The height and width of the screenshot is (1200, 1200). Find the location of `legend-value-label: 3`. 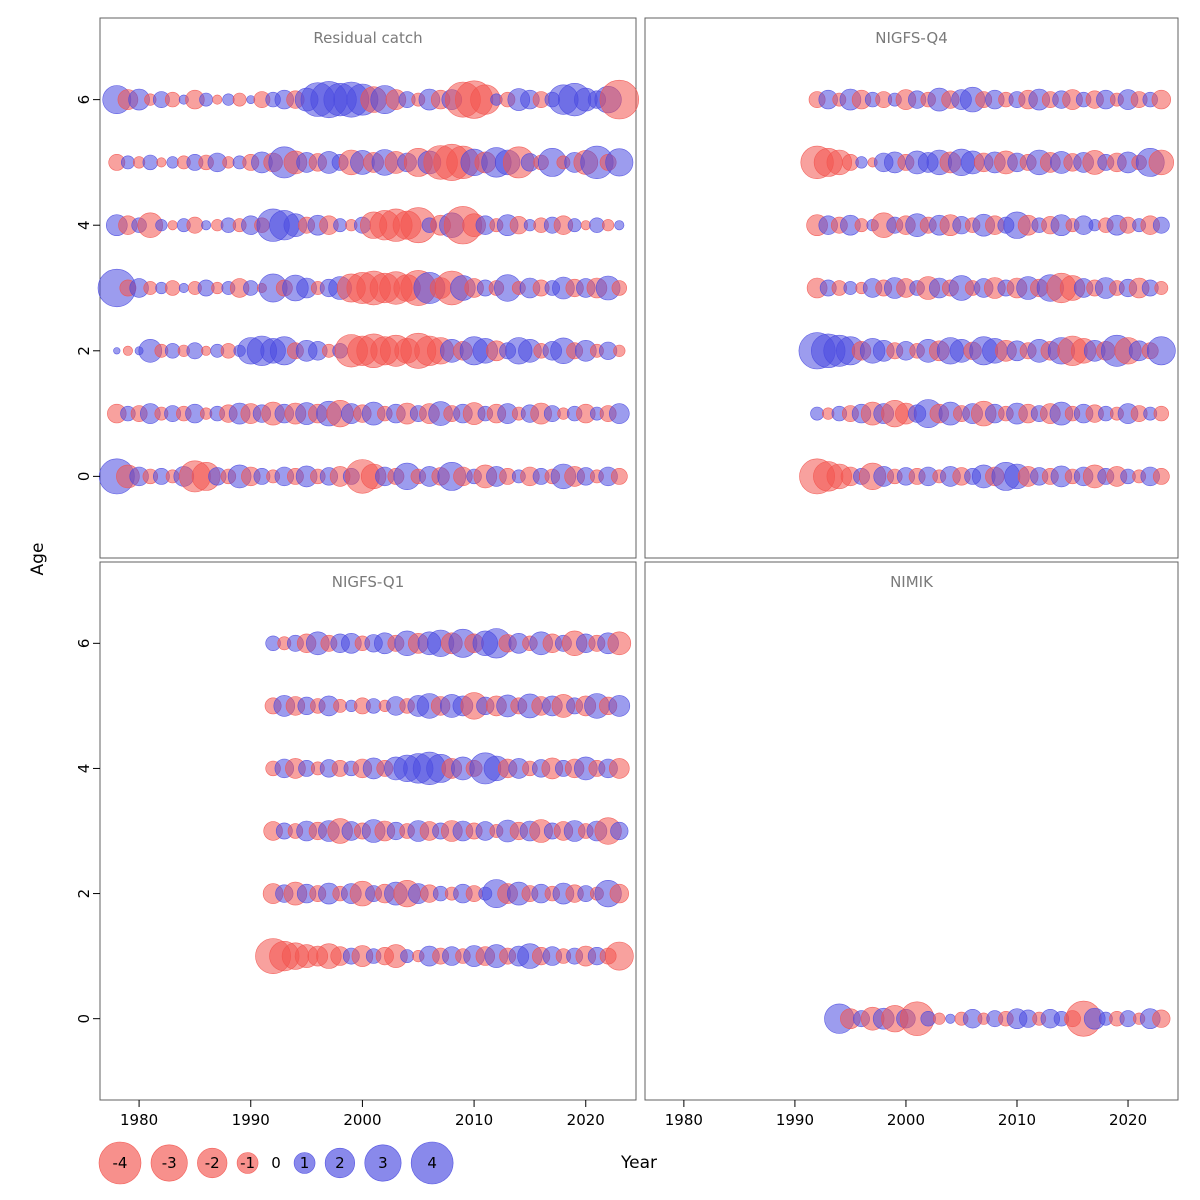

legend-value-label: 3 is located at coordinates (383, 1163).